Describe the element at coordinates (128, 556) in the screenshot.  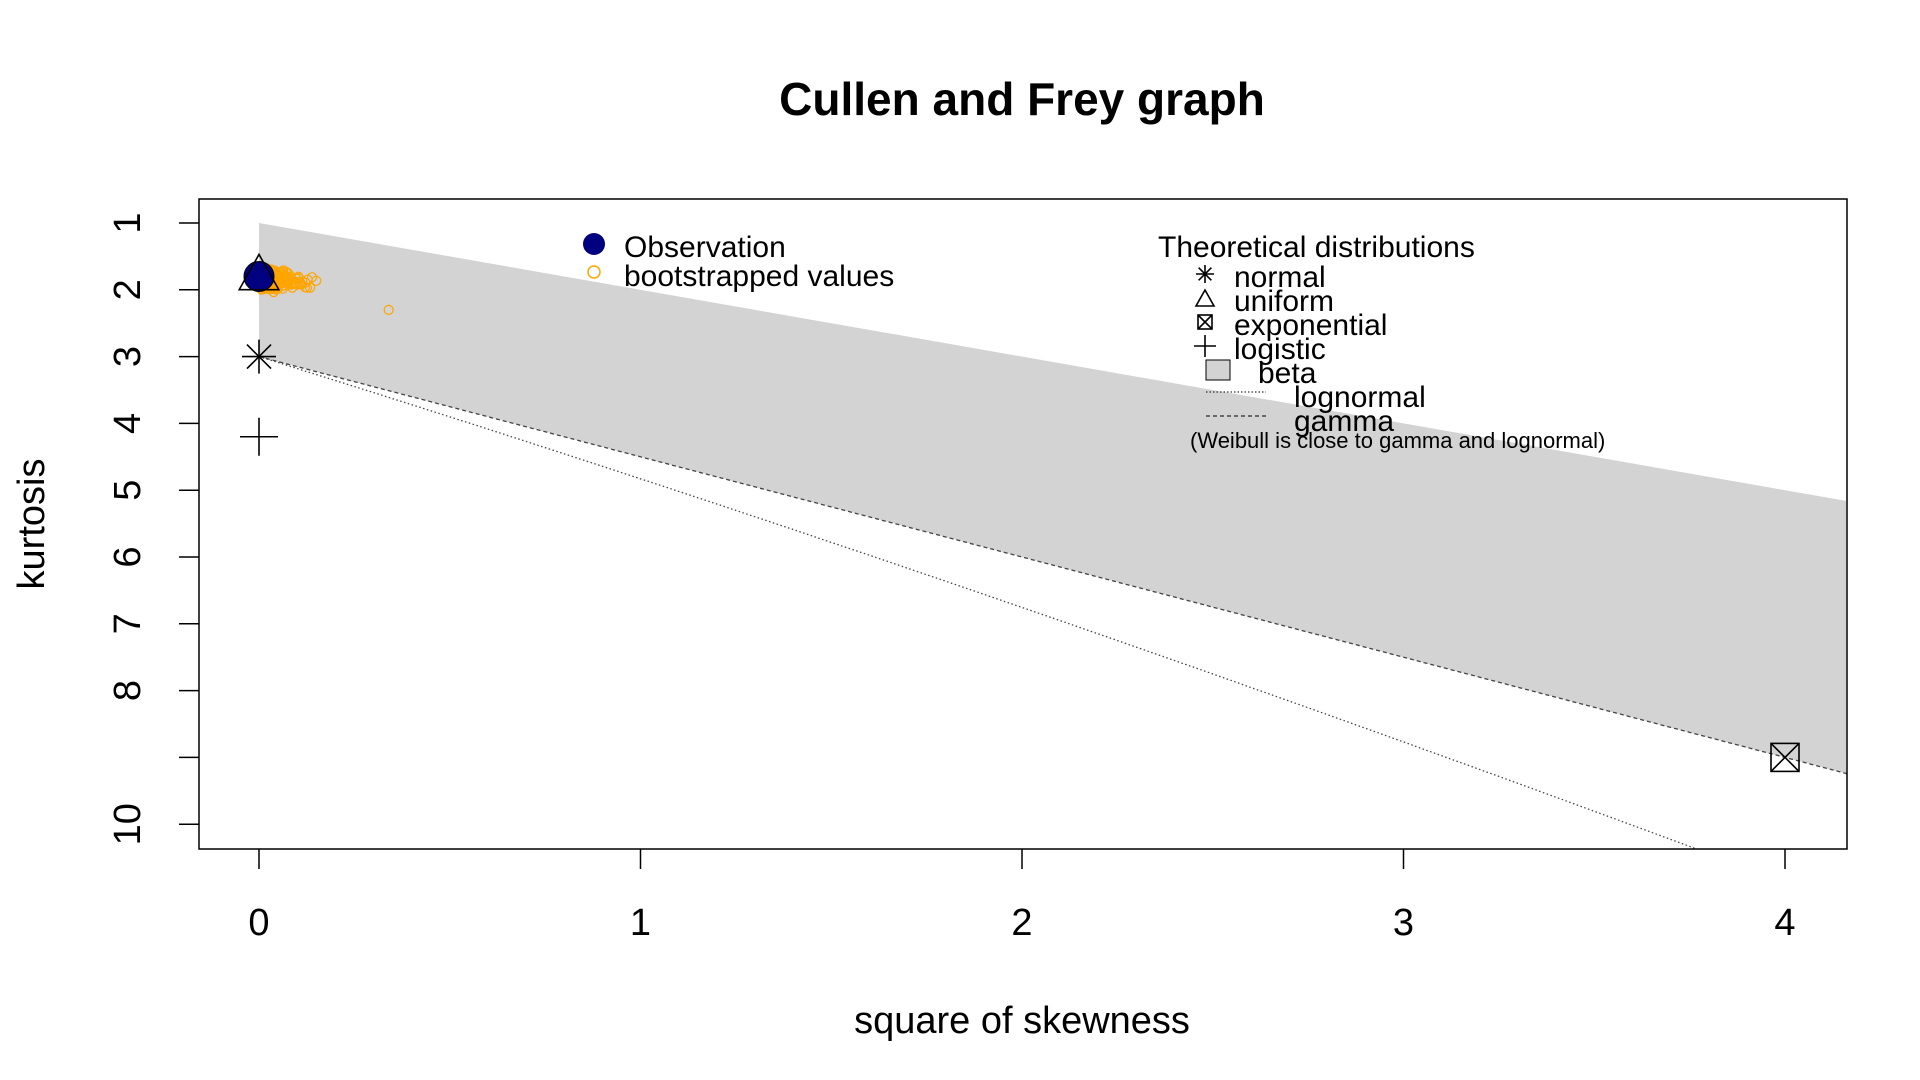
I see `y-tick-label: 6` at that location.